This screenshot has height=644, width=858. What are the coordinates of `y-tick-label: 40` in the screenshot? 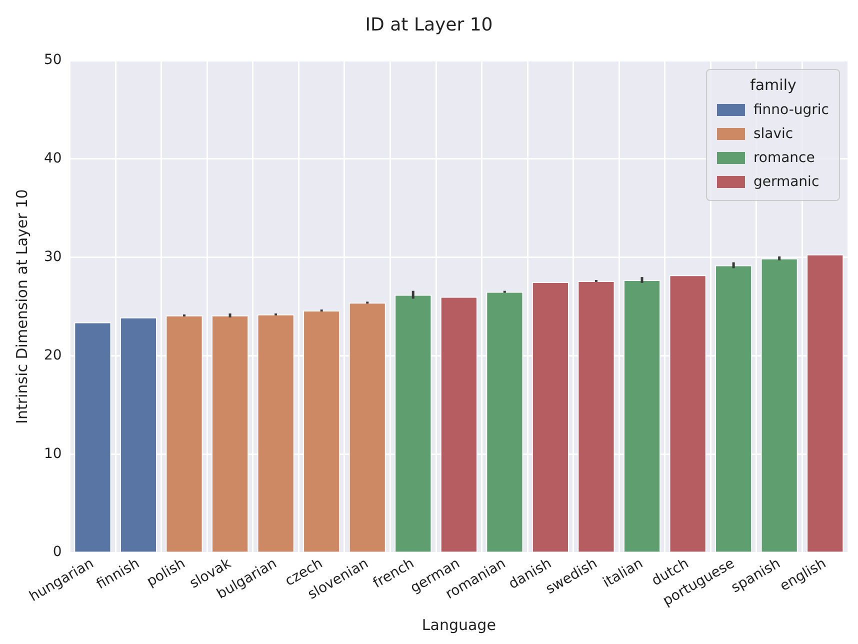 It's located at (53, 158).